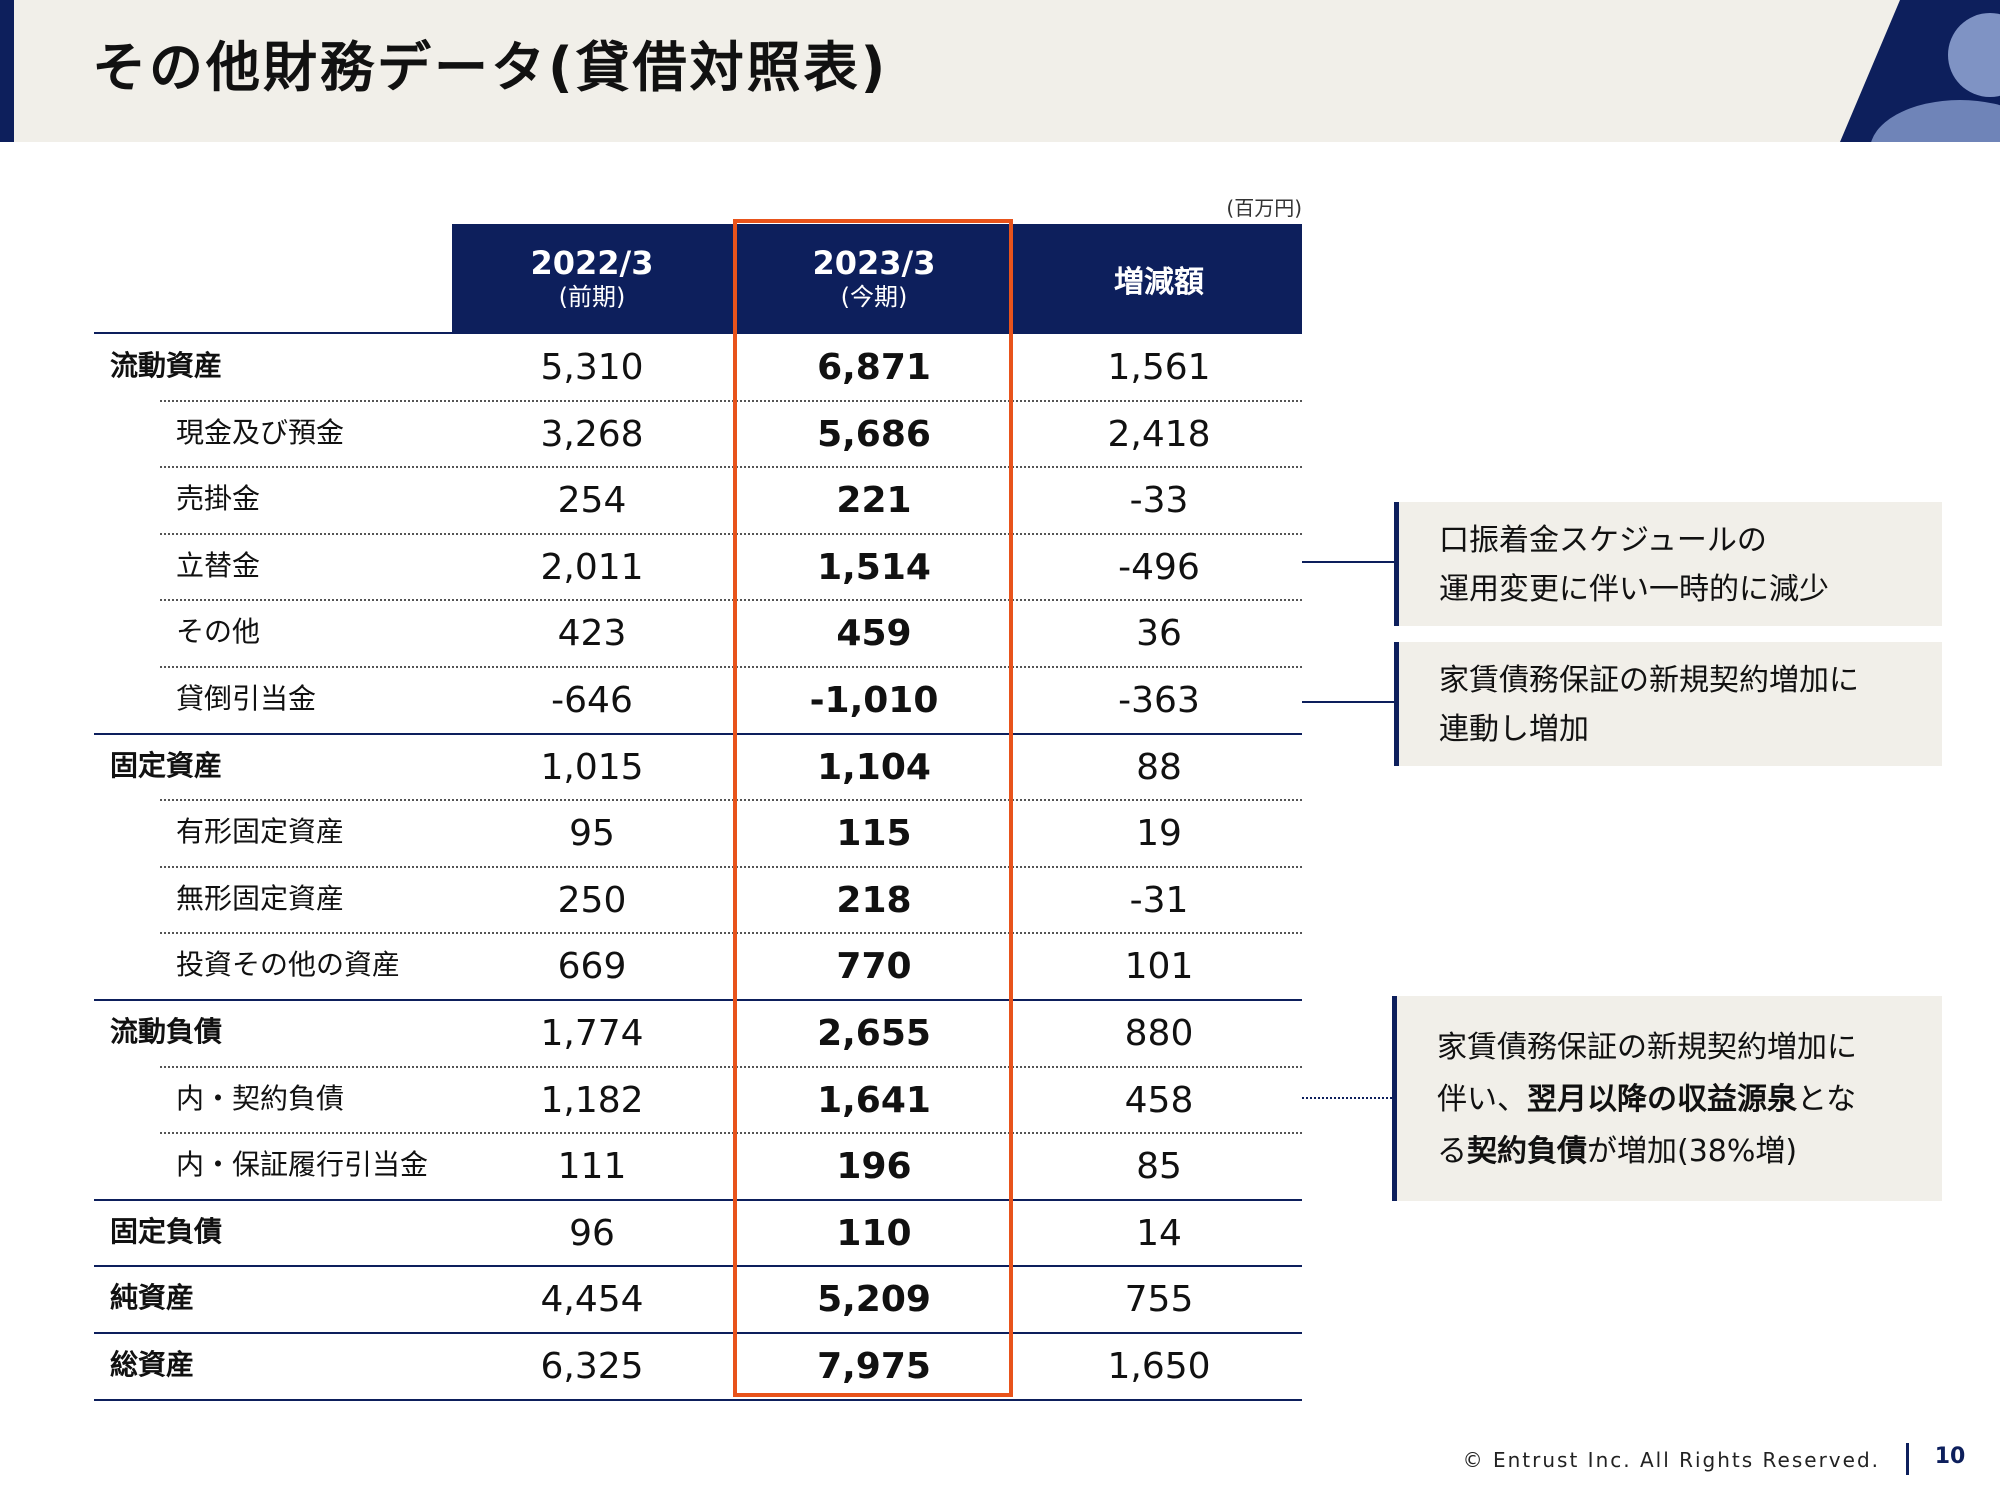 This screenshot has width=2000, height=1500. I want to click on table-row: 純資産 4,454 5,209 755, so click(698, 1299).